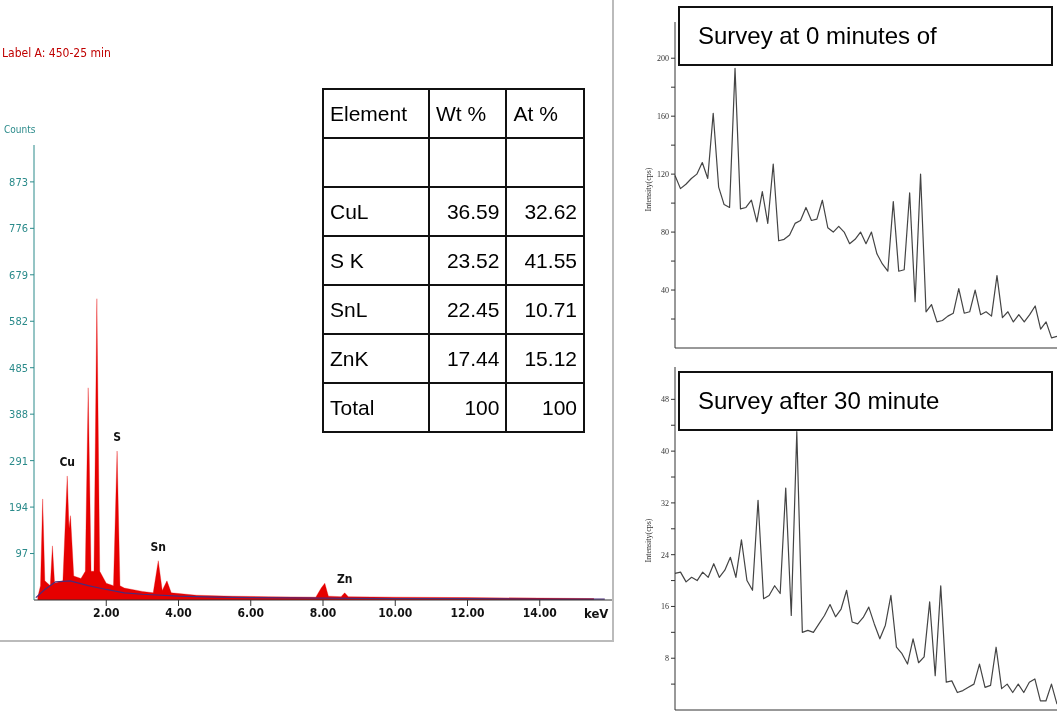  Describe the element at coordinates (545, 260) in the screenshot. I see `data-label: 41.55` at that location.